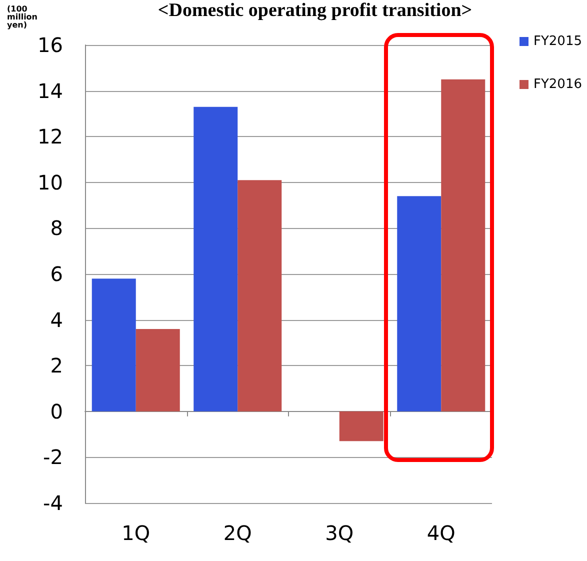 Image resolution: width=587 pixels, height=561 pixels. Describe the element at coordinates (50, 136) in the screenshot. I see `y-tick-label: 12` at that location.